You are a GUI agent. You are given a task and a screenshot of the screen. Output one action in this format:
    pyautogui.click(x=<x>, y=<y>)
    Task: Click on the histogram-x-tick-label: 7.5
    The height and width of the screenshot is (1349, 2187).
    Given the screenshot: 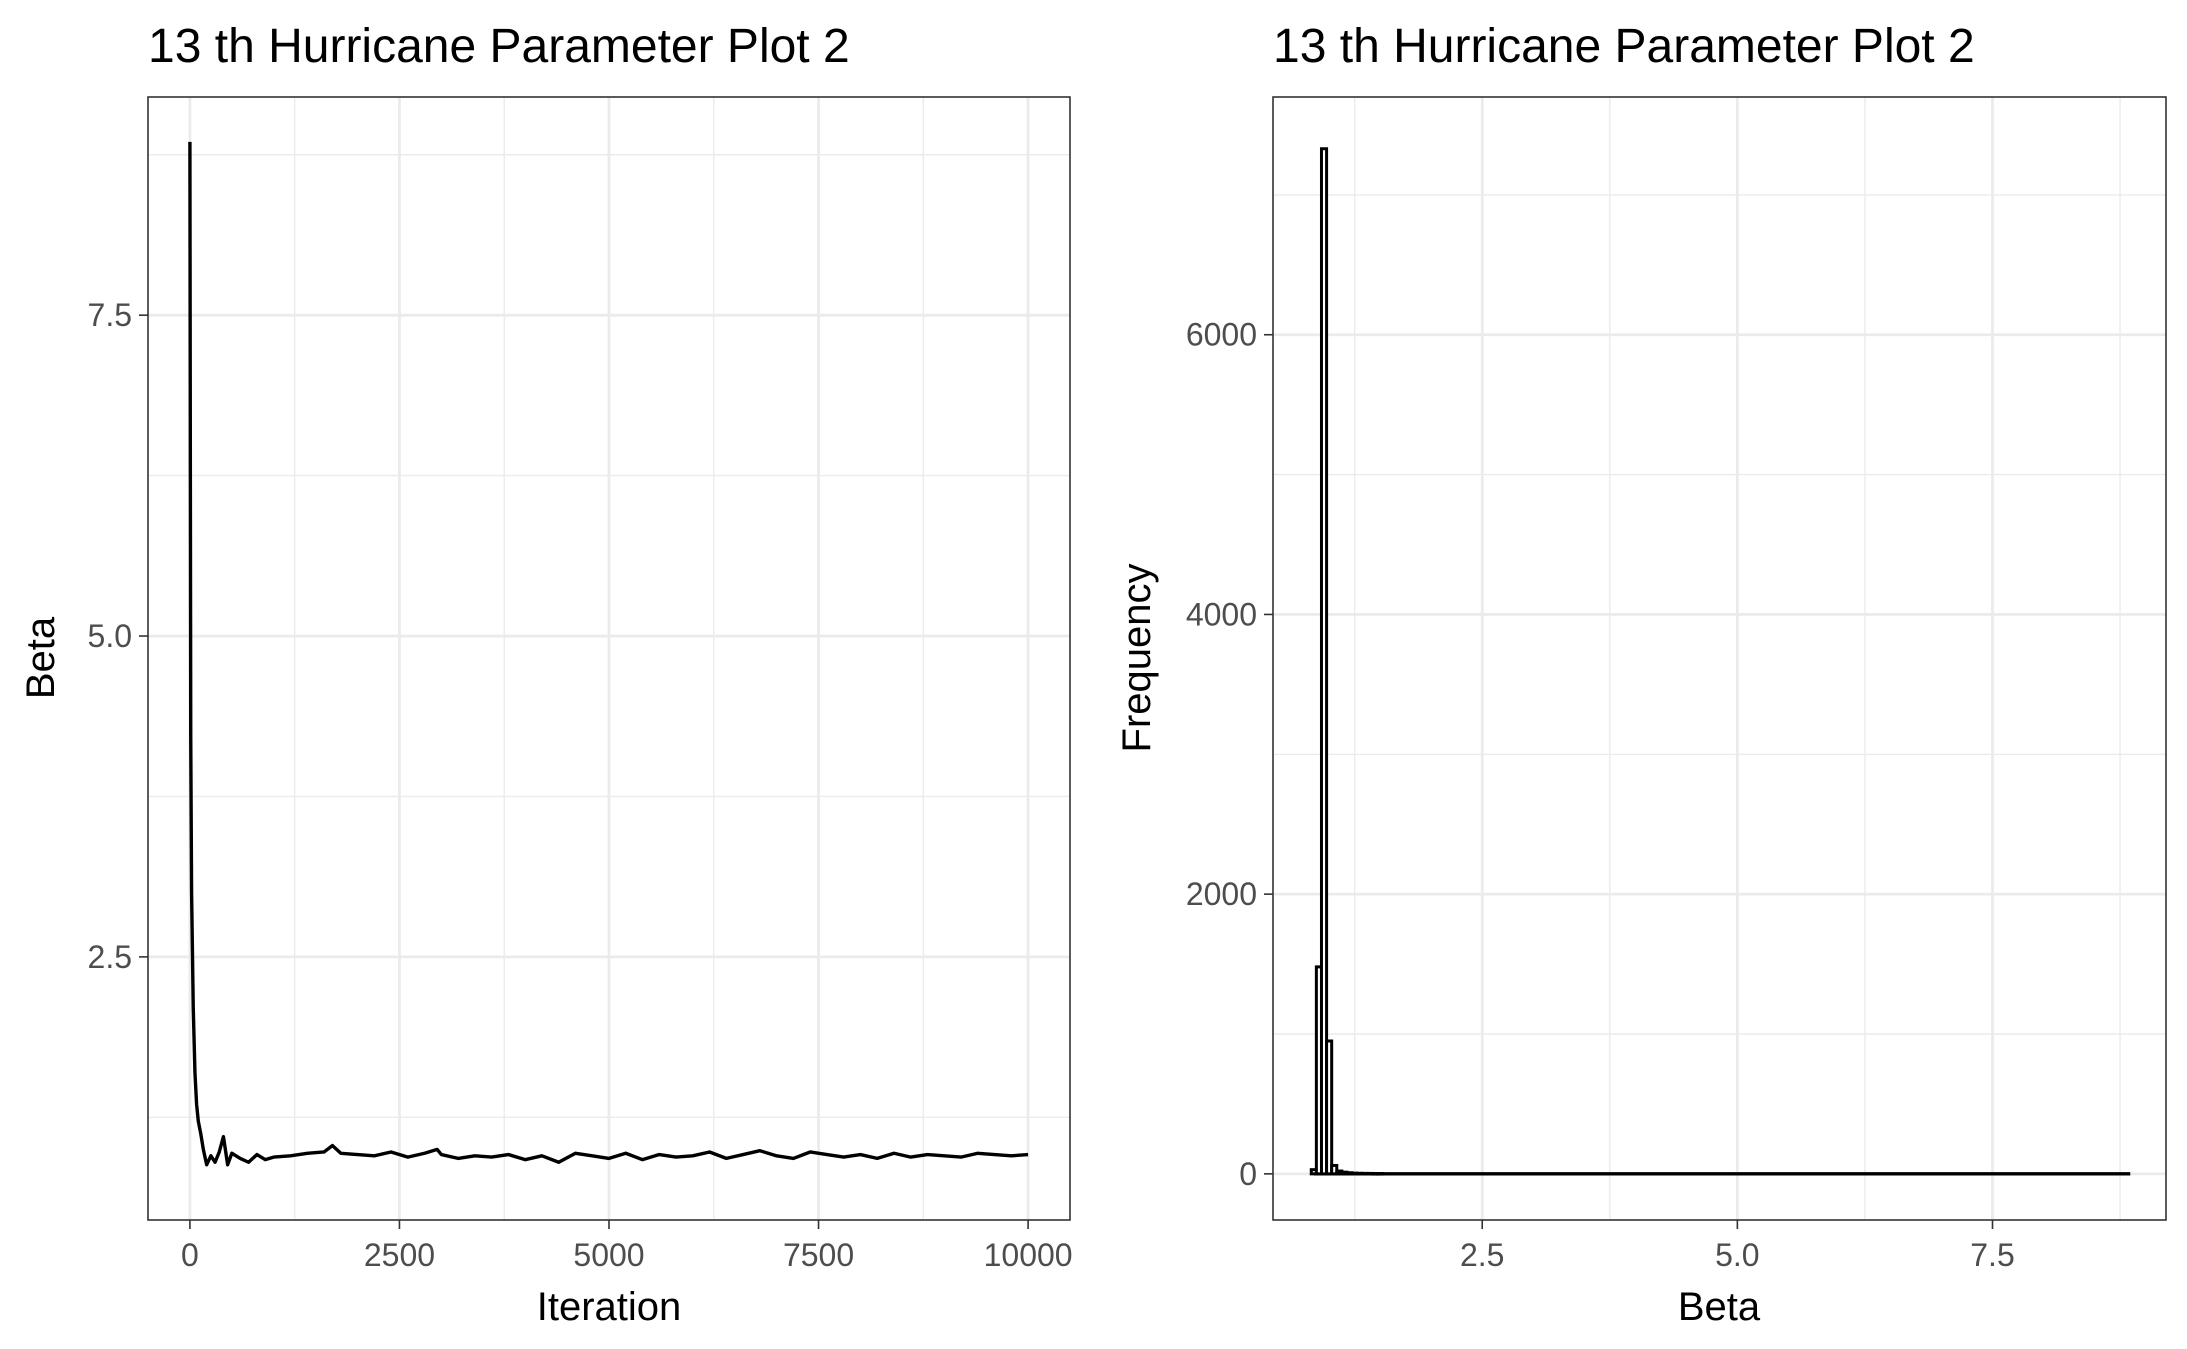 What is the action you would take?
    pyautogui.click(x=1992, y=1255)
    